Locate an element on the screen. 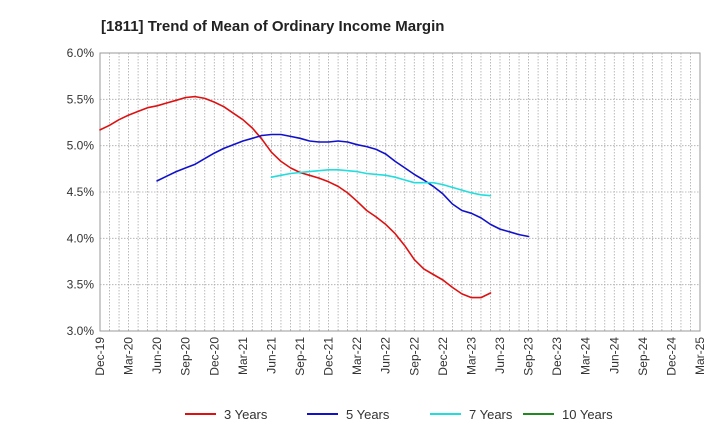 Image resolution: width=720 pixels, height=440 pixels. y-tick-label: 6.0% is located at coordinates (81, 53).